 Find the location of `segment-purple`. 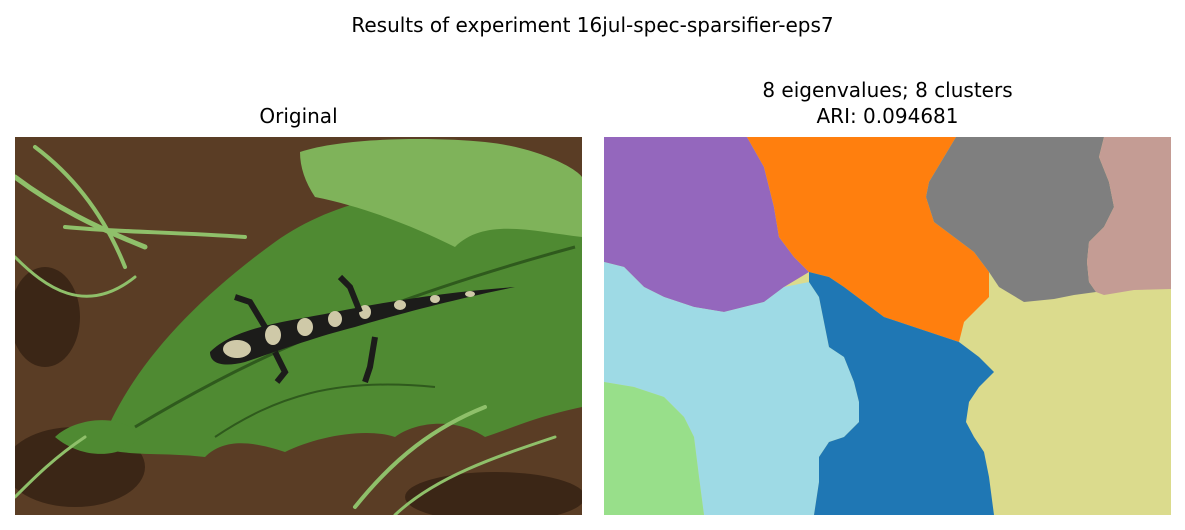

segment-purple is located at coordinates (706, 224).